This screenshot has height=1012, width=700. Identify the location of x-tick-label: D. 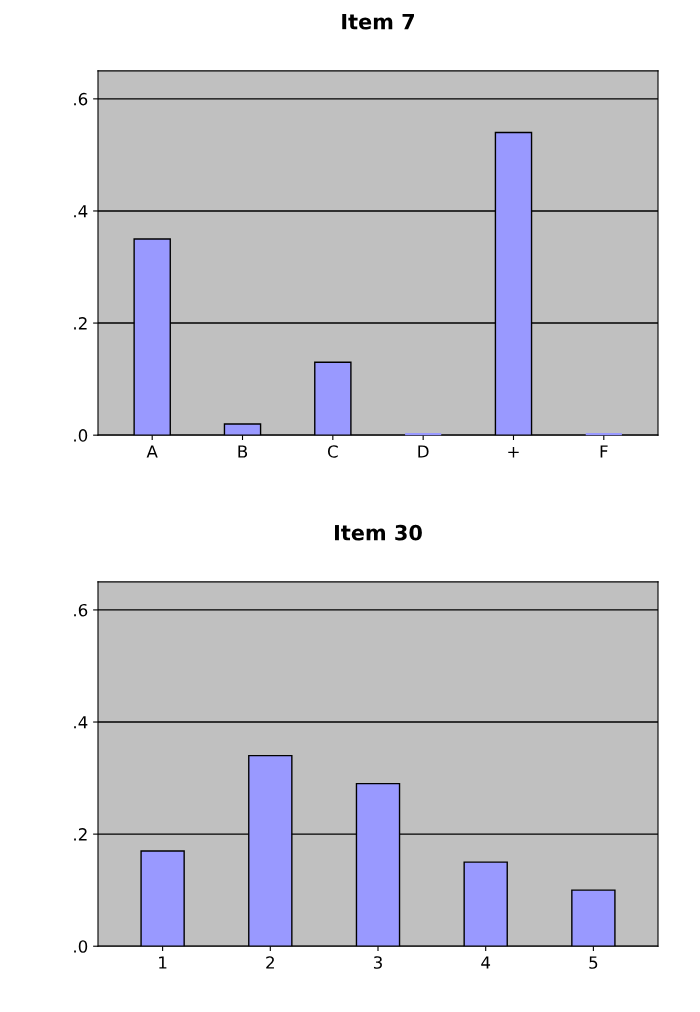
(423, 451).